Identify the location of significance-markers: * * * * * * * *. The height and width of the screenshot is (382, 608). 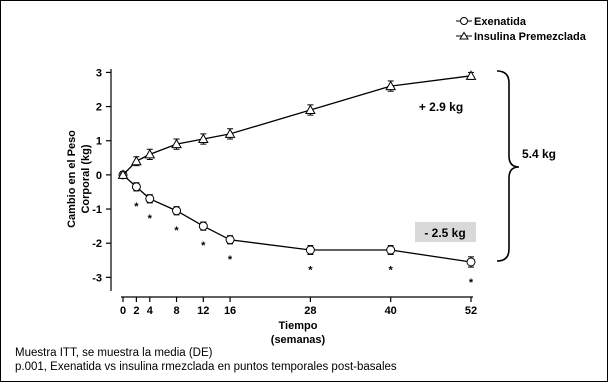
(304, 245).